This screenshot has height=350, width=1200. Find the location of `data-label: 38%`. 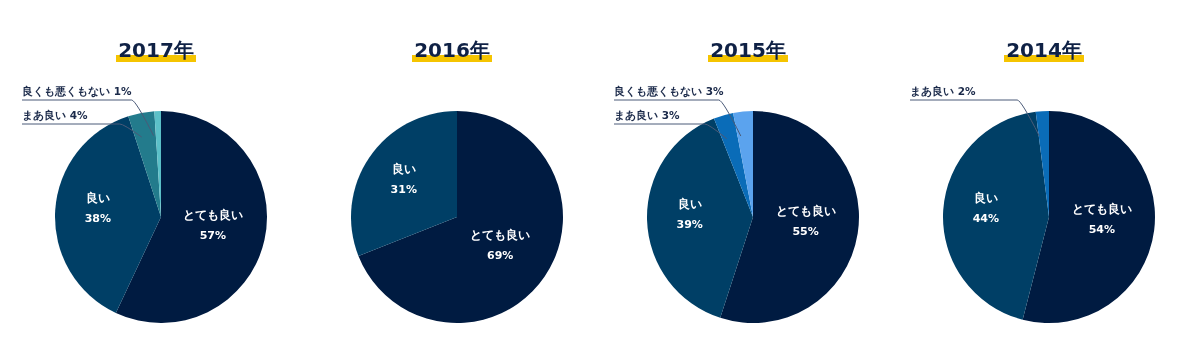

data-label: 38% is located at coordinates (97, 219).